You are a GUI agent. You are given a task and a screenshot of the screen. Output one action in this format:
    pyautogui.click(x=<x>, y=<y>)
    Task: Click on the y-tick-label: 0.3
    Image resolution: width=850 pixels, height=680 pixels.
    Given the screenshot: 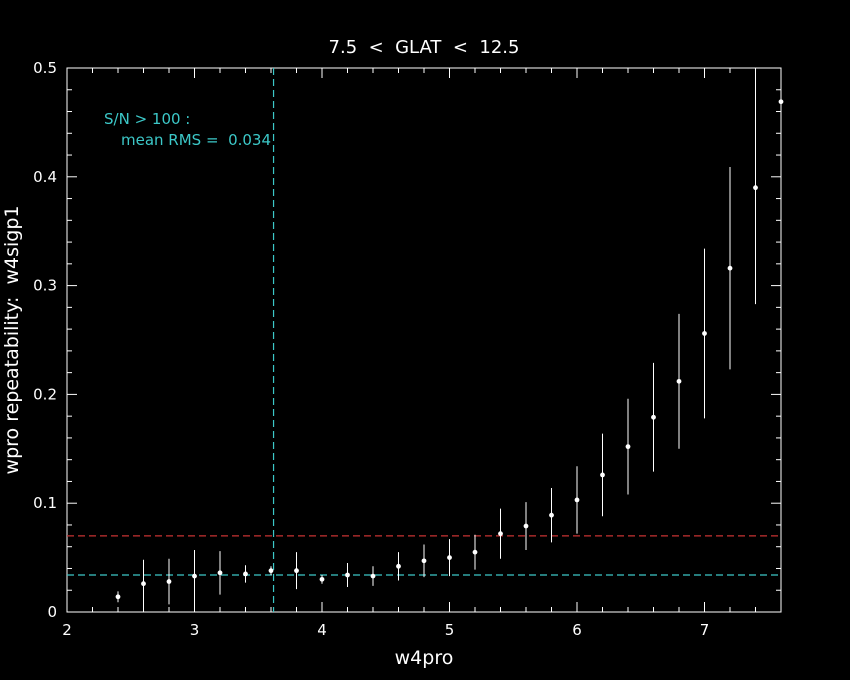 What is the action you would take?
    pyautogui.click(x=45, y=286)
    